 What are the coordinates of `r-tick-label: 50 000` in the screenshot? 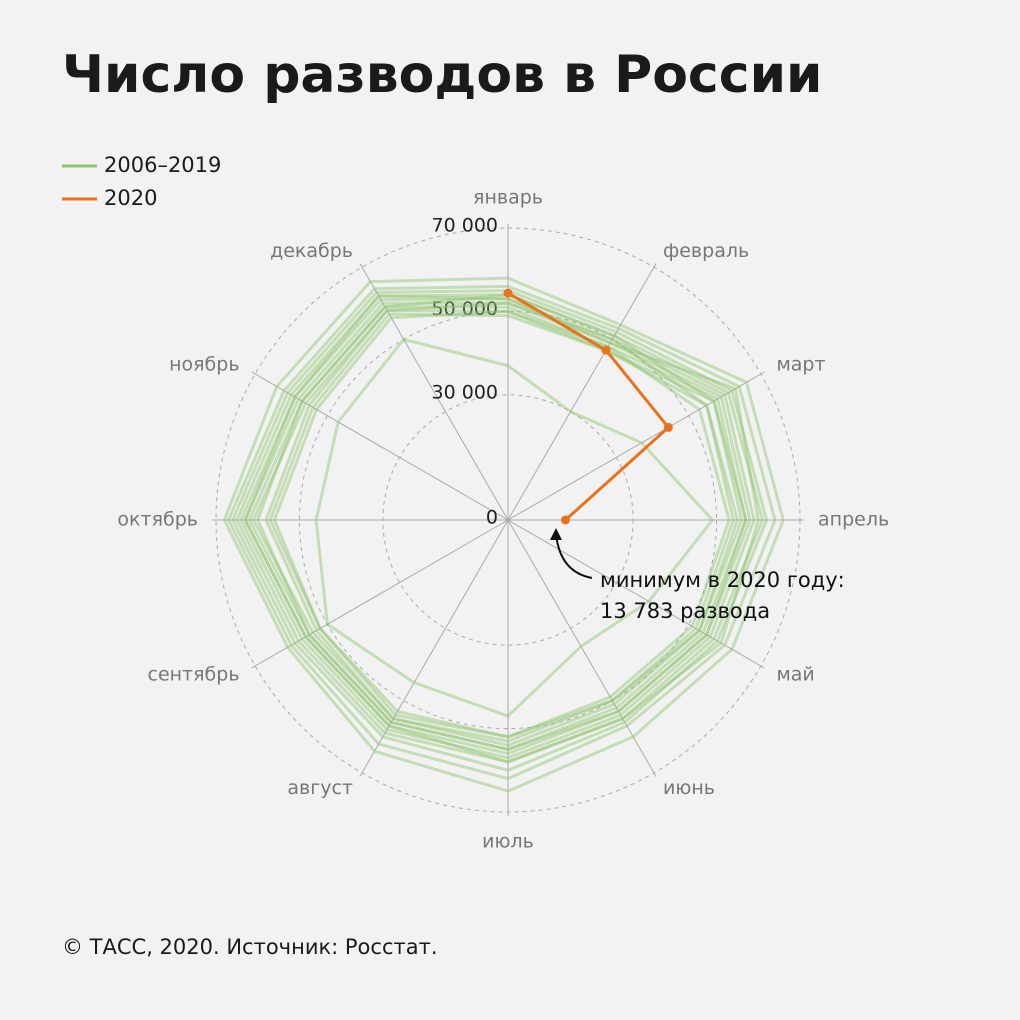 It's located at (465, 309).